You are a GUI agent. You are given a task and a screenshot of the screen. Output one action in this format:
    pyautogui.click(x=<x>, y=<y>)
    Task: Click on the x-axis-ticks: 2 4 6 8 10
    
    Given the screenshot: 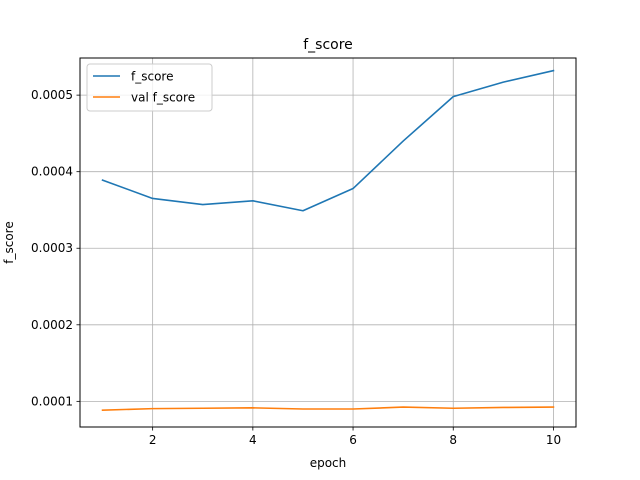 What is the action you would take?
    pyautogui.click(x=355, y=437)
    